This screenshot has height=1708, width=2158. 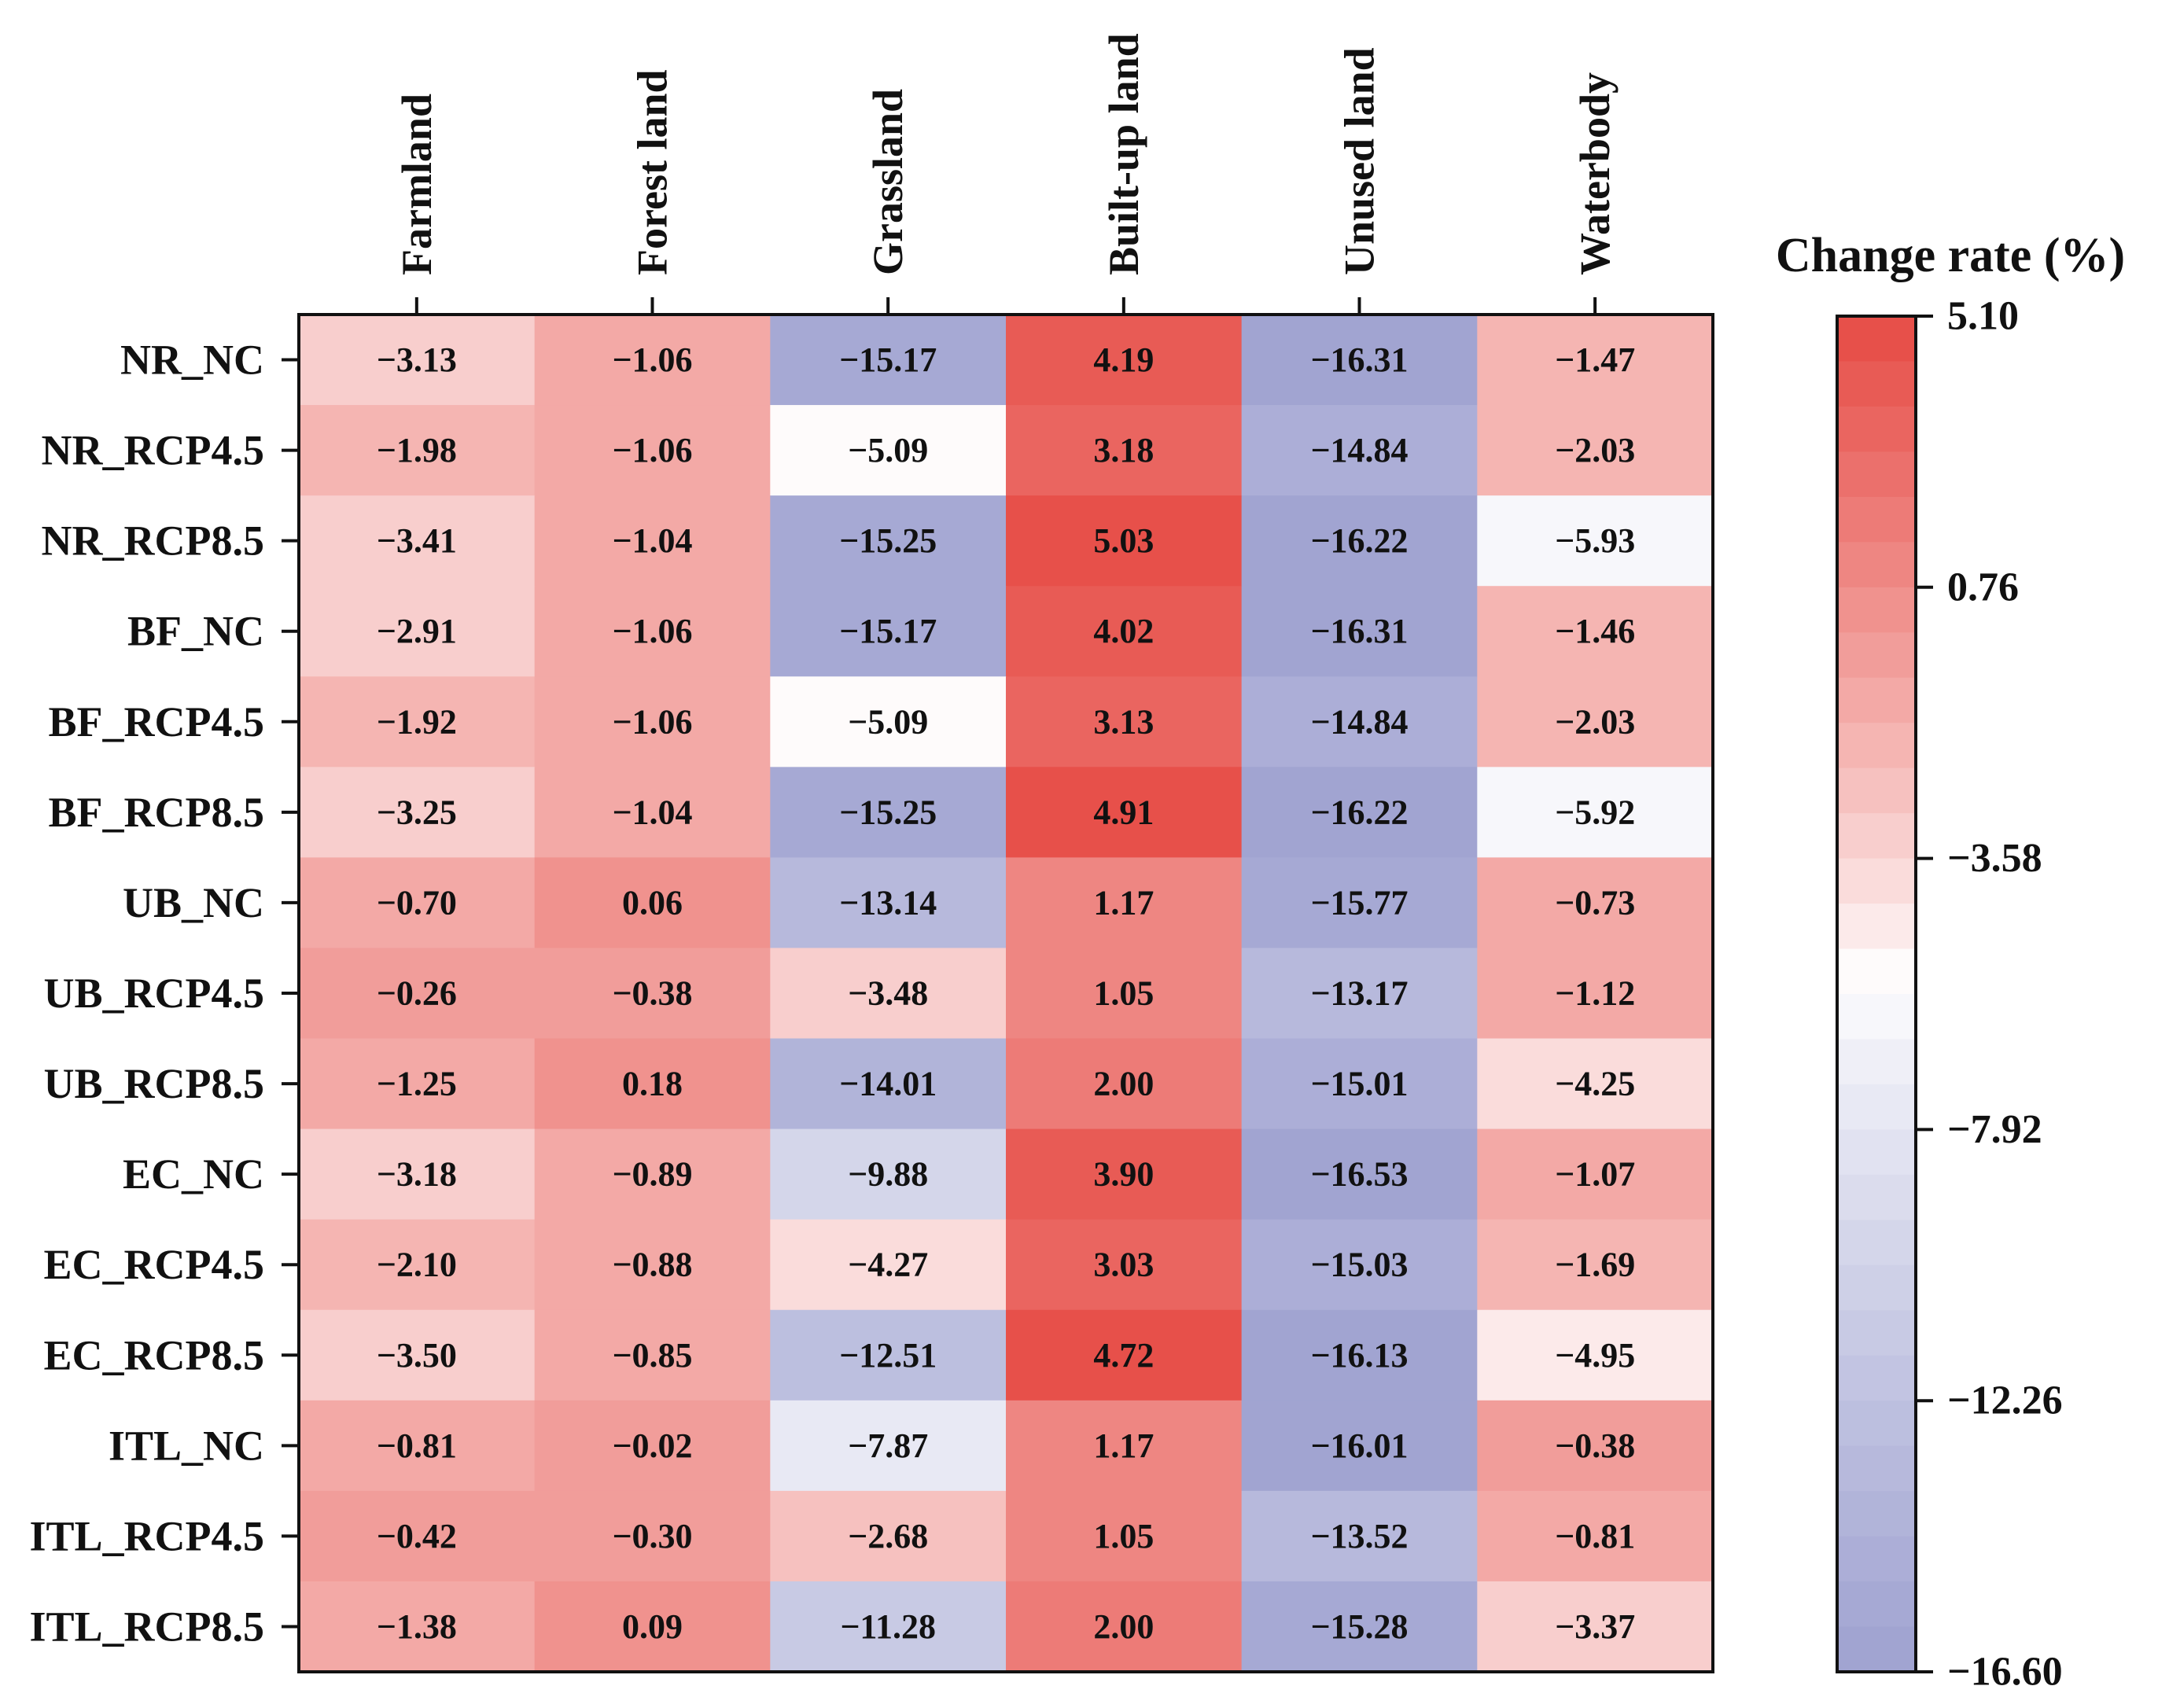 What do you see at coordinates (1983, 587) in the screenshot?
I see `colorbar-tick-label: 0.76` at bounding box center [1983, 587].